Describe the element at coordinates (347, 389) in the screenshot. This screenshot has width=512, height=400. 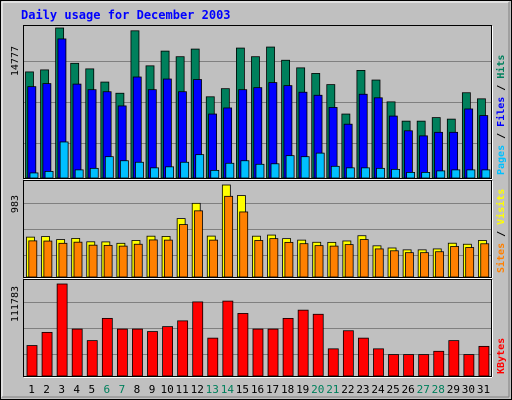
I see `day-tick-label: 22` at that location.